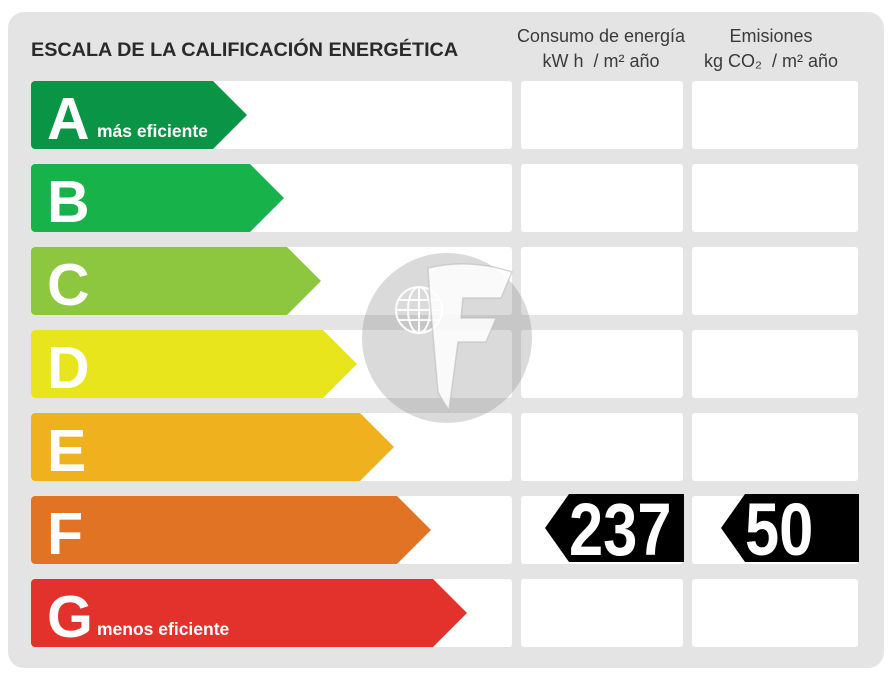 The width and height of the screenshot is (893, 675). Describe the element at coordinates (152, 131) in the screenshot. I see `rating-note: más eficiente` at that location.